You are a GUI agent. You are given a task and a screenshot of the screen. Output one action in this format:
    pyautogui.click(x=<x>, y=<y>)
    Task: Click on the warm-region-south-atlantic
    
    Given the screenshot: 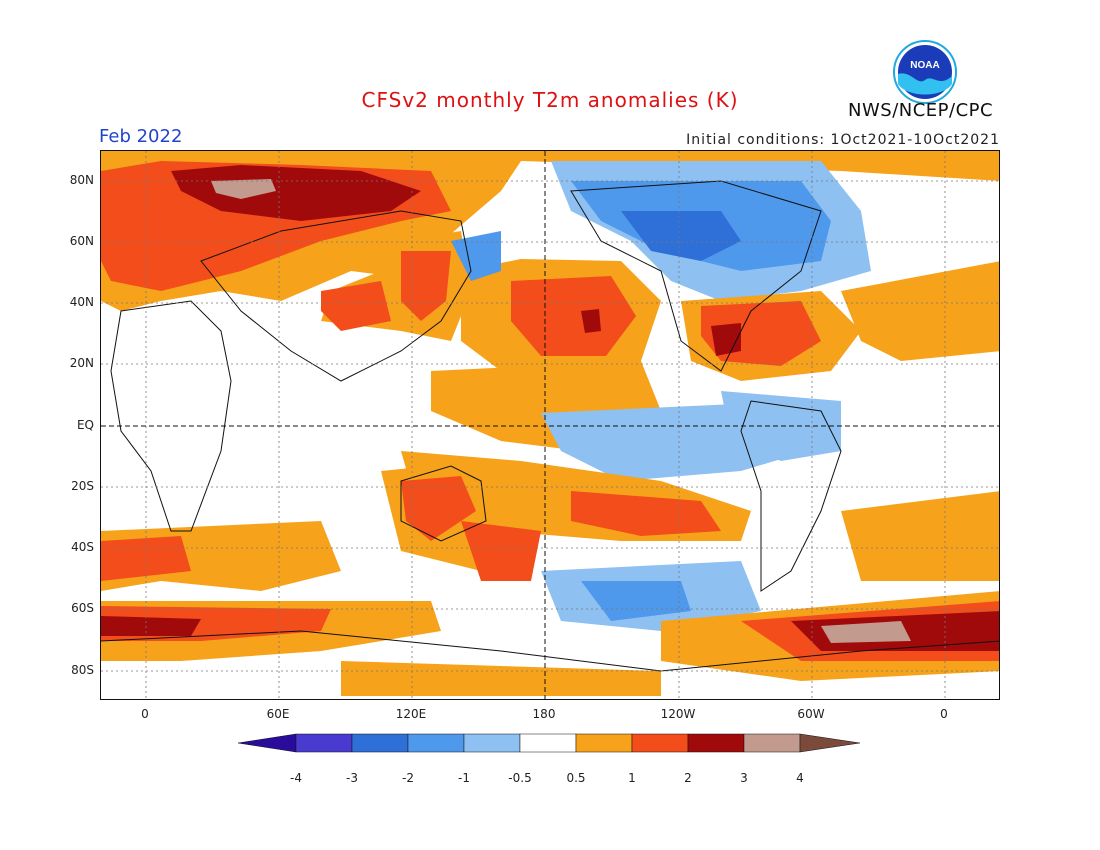 What is the action you would take?
    pyautogui.click(x=920, y=536)
    